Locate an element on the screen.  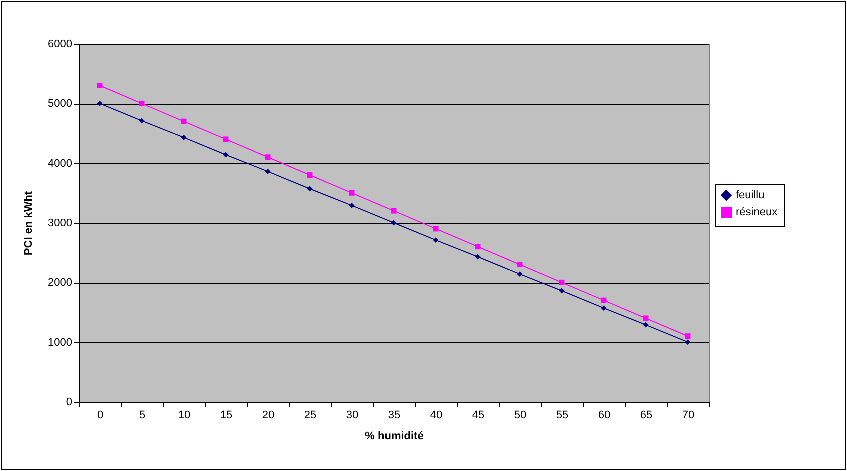
legend-label: résineux is located at coordinates (757, 212).